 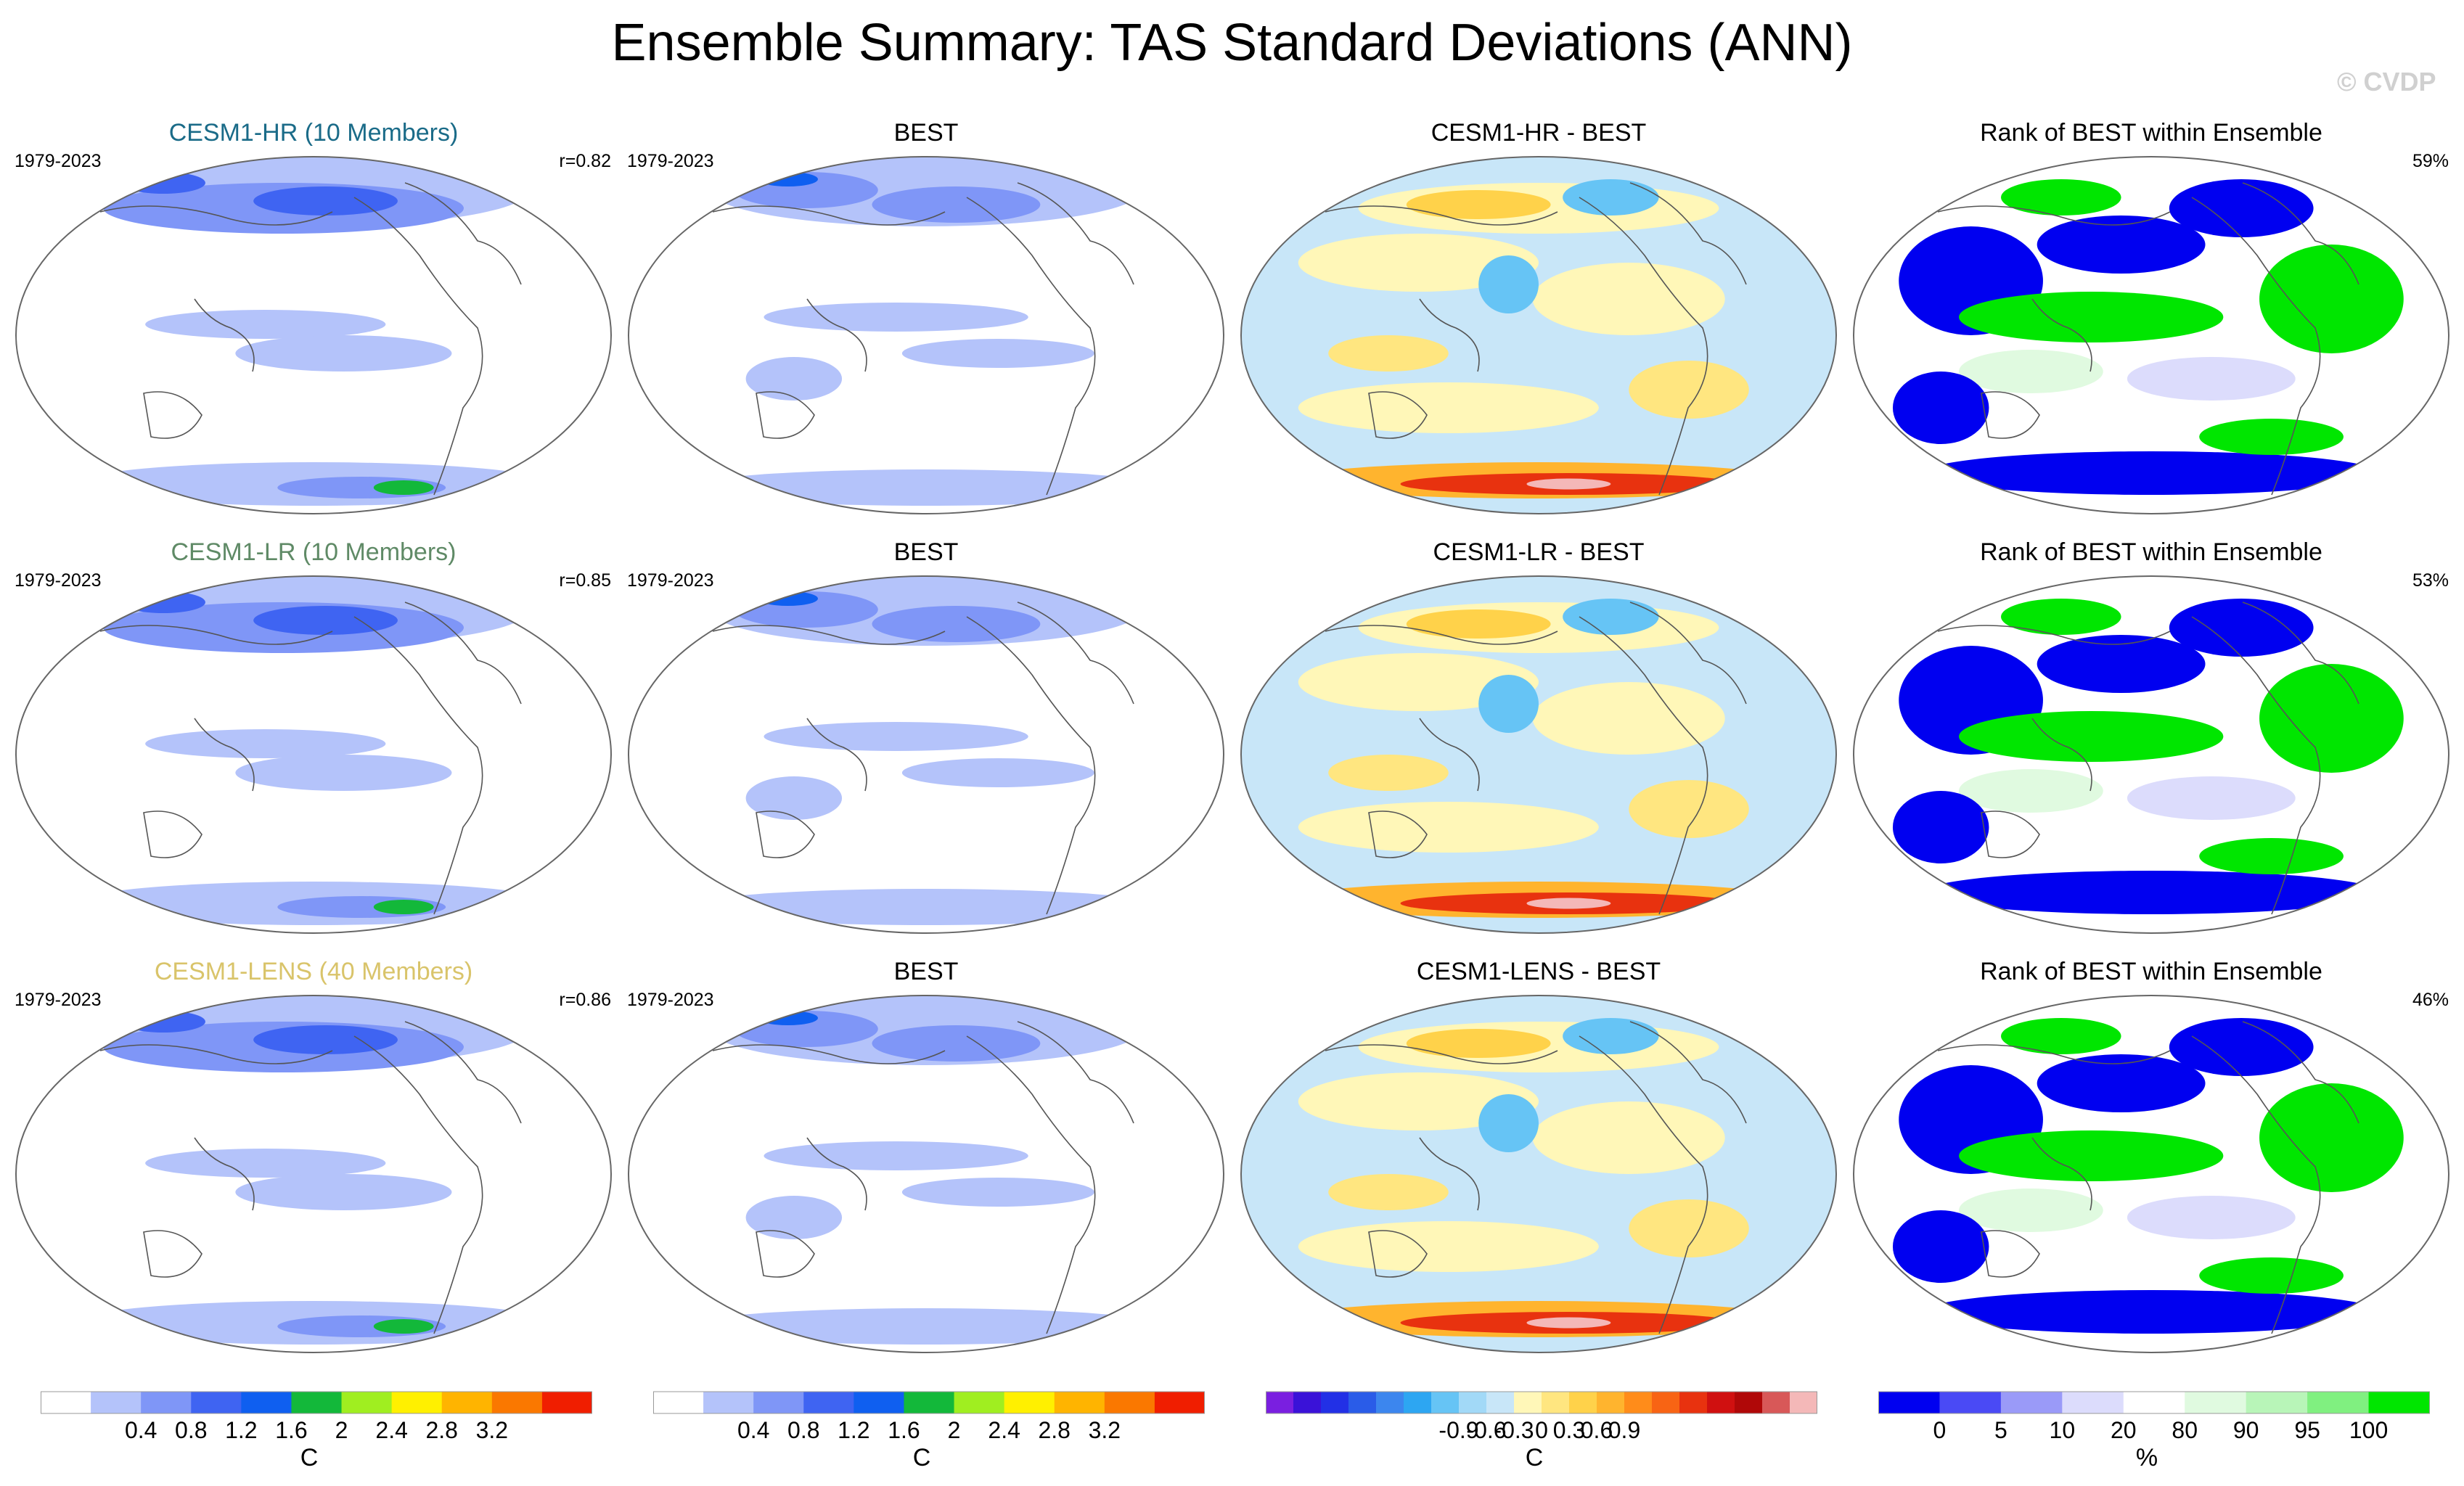 I want to click on colorbar-4: 0 5 10 20 80 90 95 100%, so click(x=2154, y=1431).